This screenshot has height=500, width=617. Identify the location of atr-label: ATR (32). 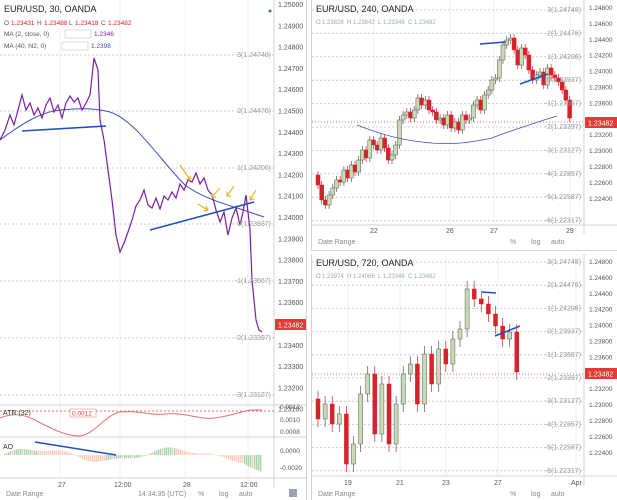
(17, 413).